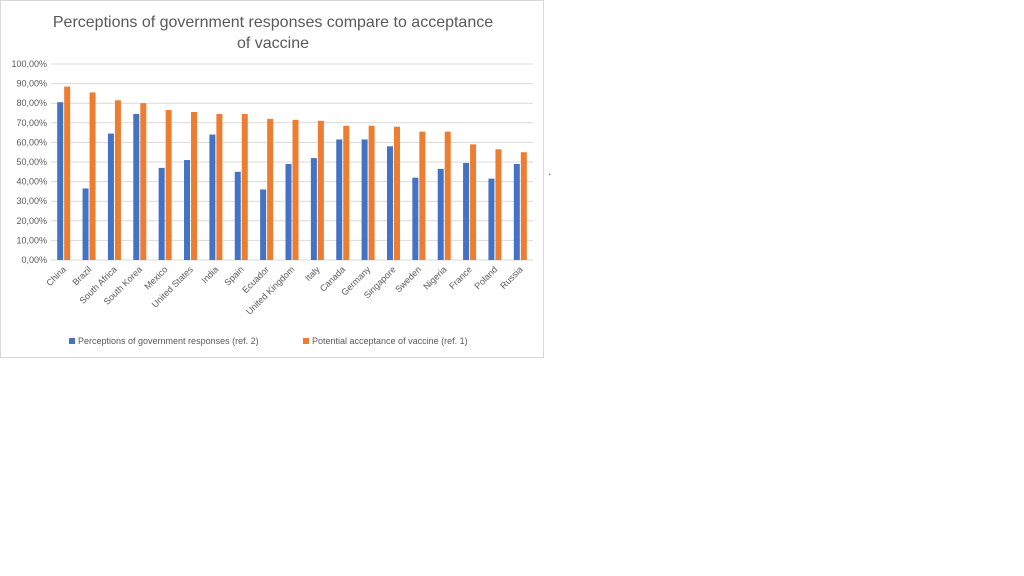  What do you see at coordinates (31, 142) in the screenshot?
I see `y-tick-label: 60,00%` at bounding box center [31, 142].